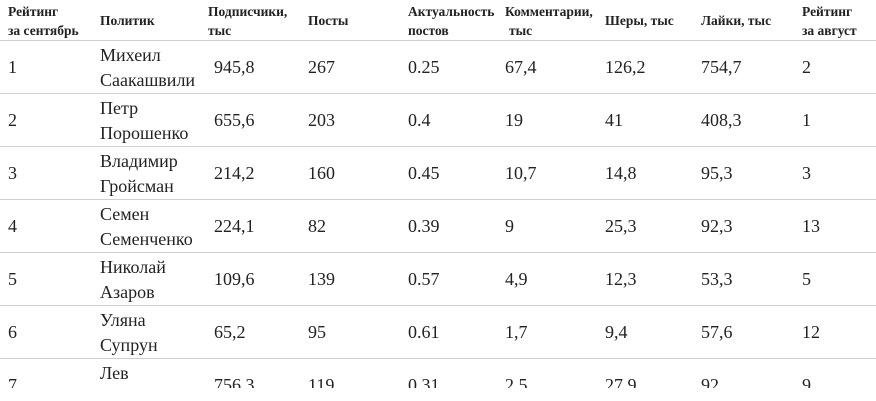  Describe the element at coordinates (248, 11) in the screenshot. I see `header-line: Подписчики,` at that location.